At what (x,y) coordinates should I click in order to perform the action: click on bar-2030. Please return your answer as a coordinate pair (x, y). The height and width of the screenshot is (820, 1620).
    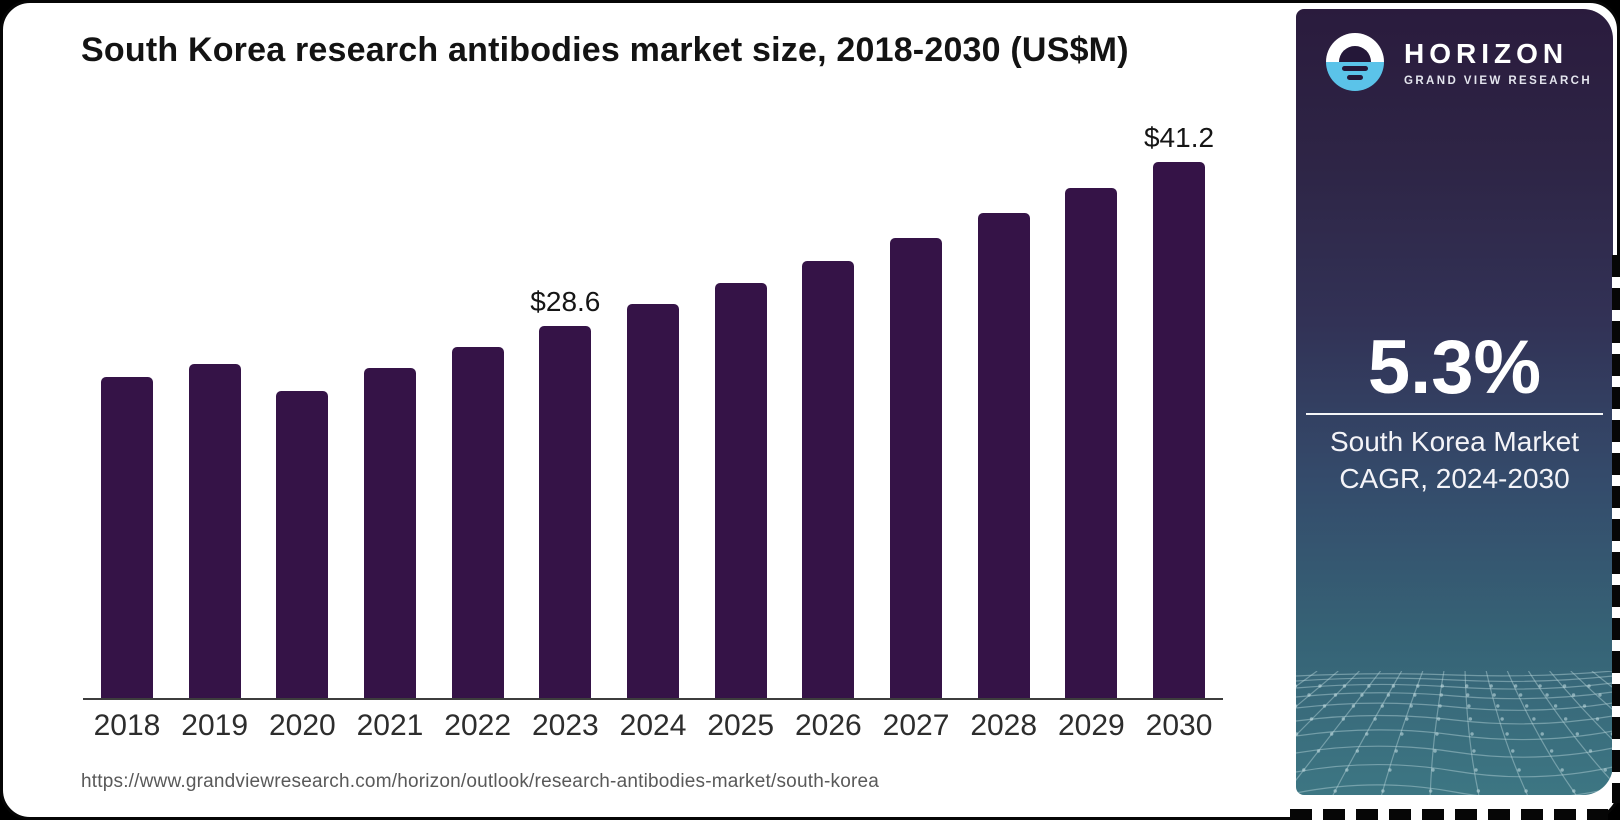
    Looking at the image, I should click on (1179, 430).